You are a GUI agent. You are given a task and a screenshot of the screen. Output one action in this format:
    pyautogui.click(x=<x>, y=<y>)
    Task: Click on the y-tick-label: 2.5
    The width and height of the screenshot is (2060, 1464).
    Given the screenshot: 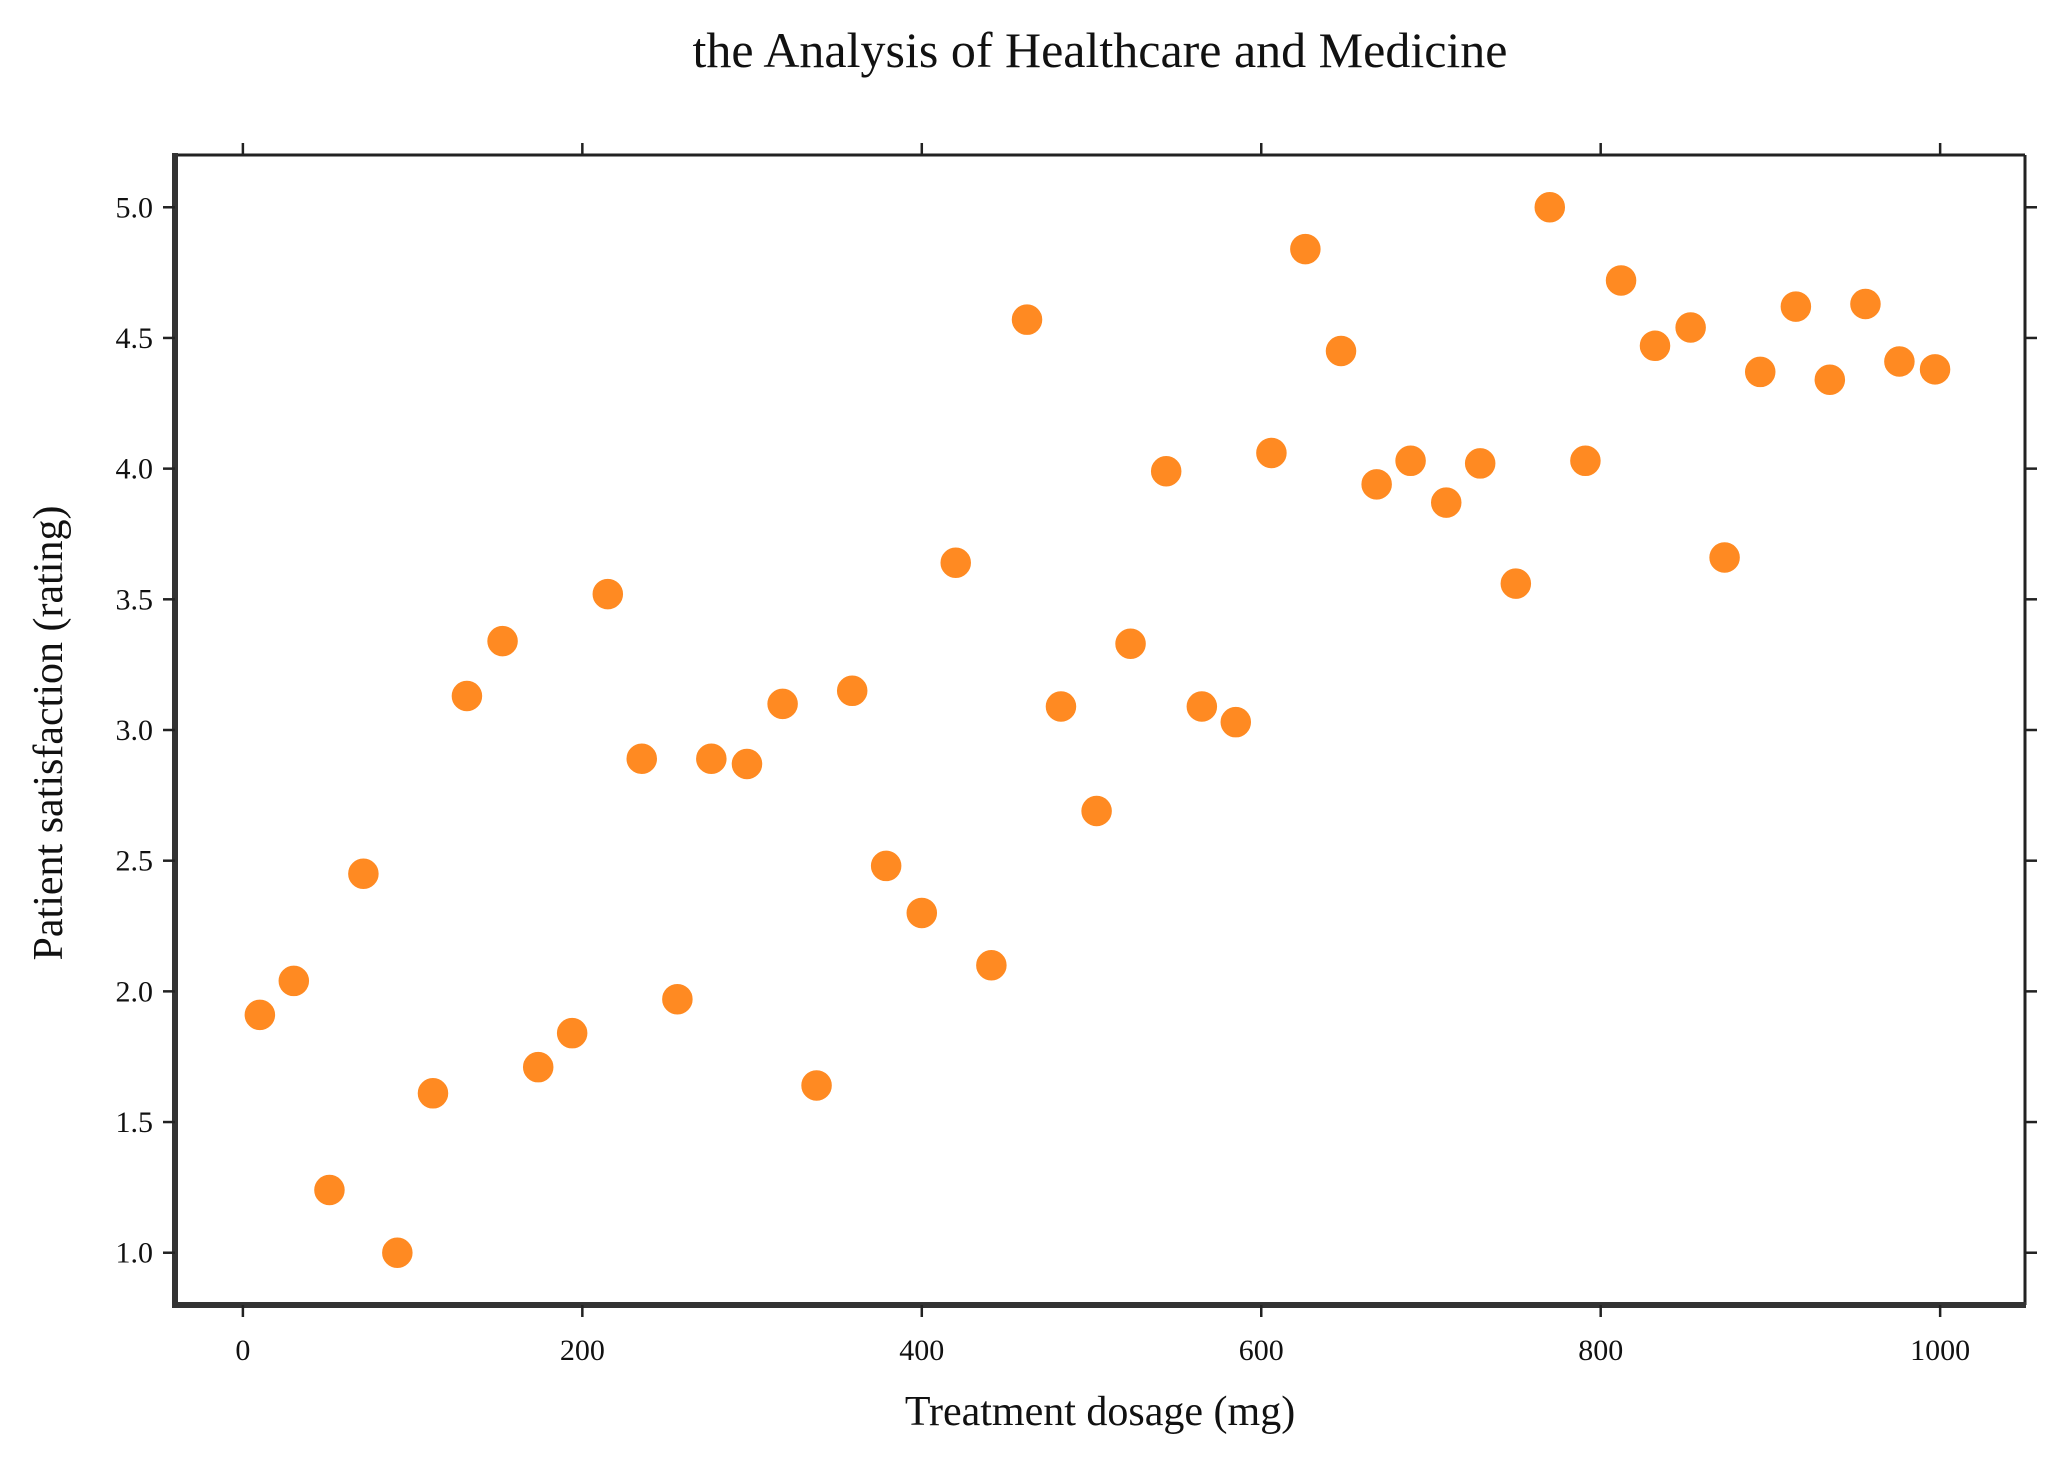 What is the action you would take?
    pyautogui.click(x=135, y=861)
    